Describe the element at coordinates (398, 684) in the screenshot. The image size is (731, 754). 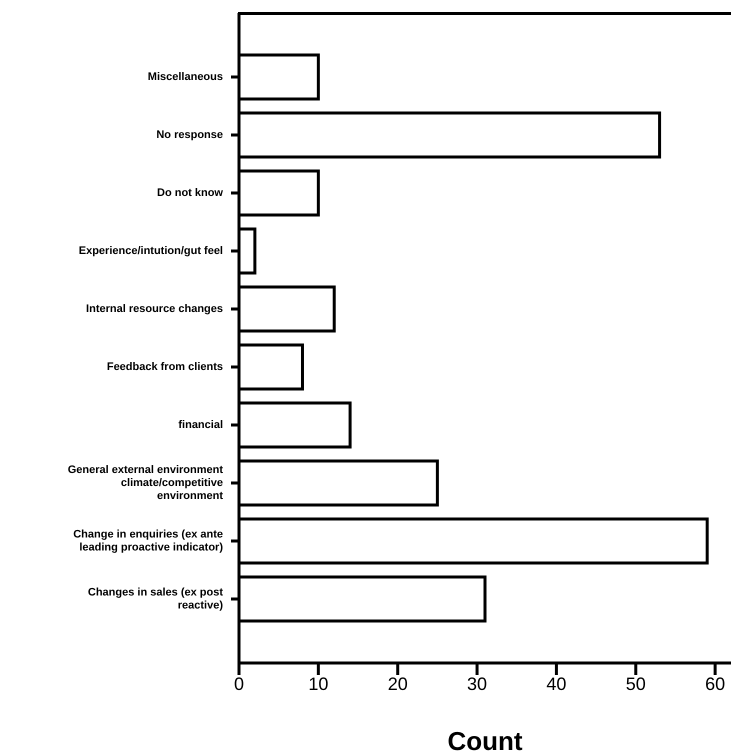
I see `x-tick-label: 20` at that location.